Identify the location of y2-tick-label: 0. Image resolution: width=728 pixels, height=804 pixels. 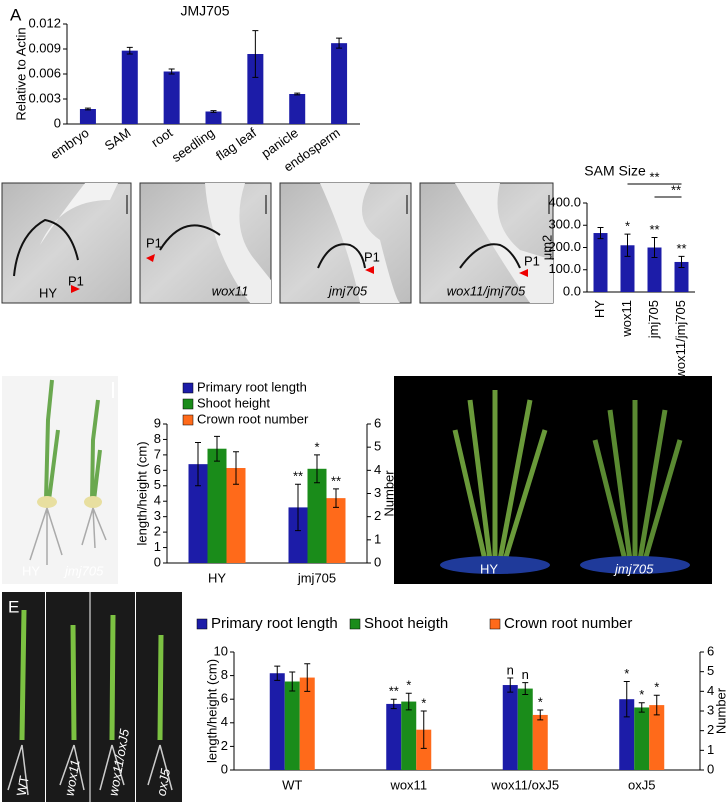
(377, 561).